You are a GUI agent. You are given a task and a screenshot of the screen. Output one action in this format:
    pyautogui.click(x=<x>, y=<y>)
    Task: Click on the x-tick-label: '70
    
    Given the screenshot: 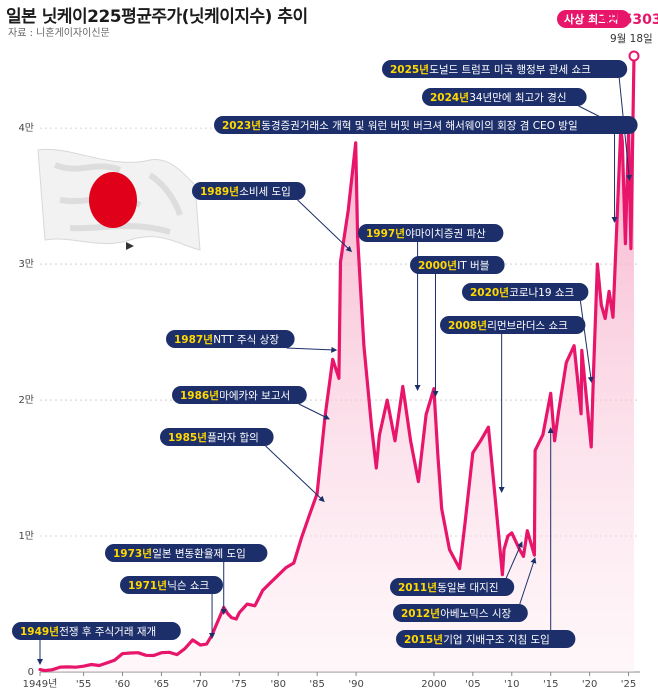 What is the action you would take?
    pyautogui.click(x=200, y=684)
    